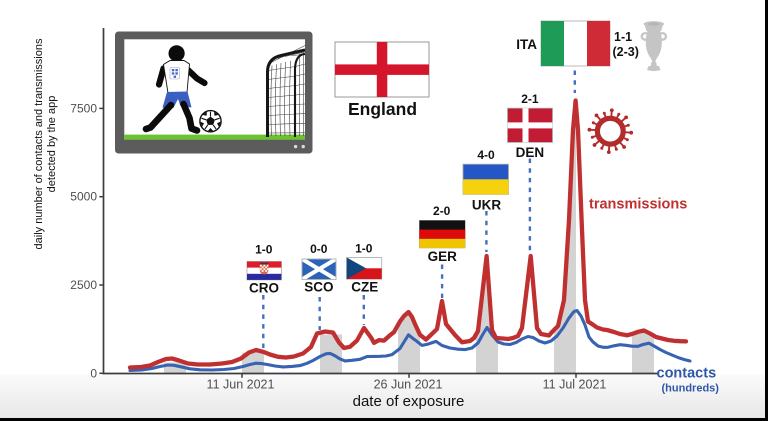  I want to click on svg-text: 0, so click(93, 373).